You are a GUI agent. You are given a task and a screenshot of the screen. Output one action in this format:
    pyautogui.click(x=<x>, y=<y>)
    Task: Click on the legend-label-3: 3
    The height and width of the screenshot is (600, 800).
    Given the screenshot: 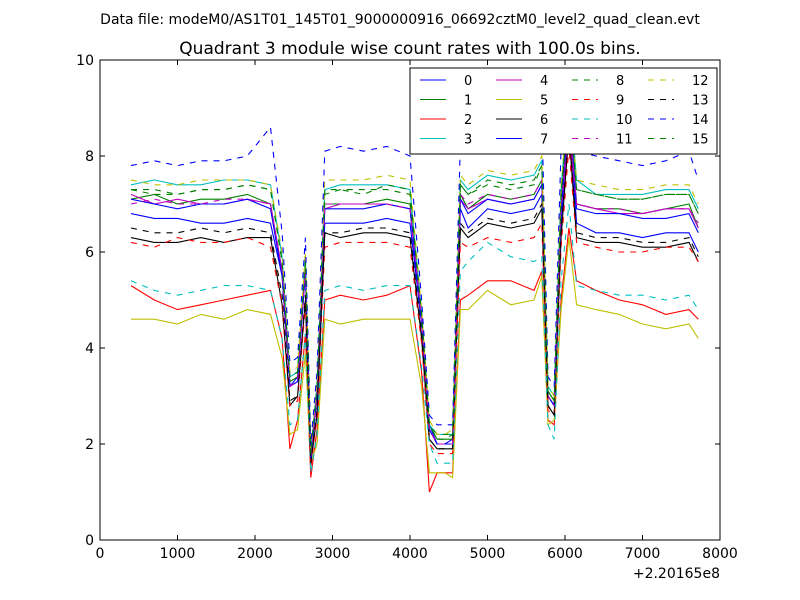 What is the action you would take?
    pyautogui.click(x=468, y=140)
    